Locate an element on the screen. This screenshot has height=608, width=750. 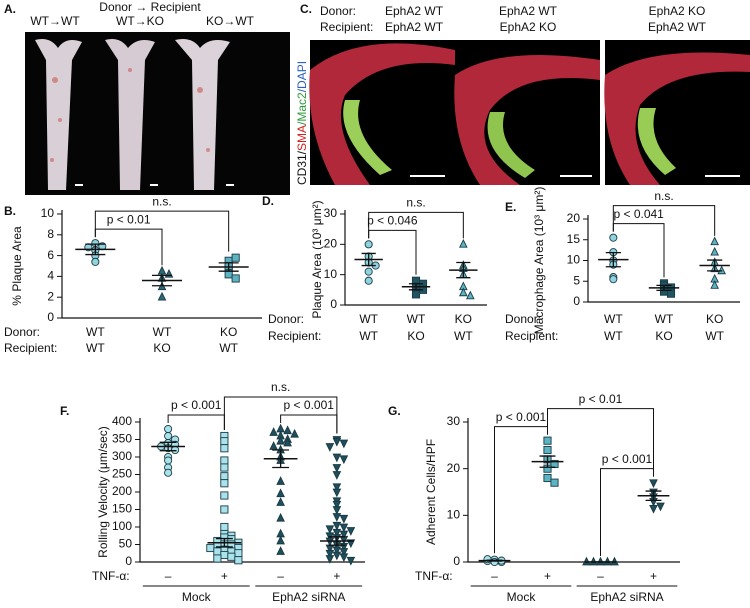
panel-label: G. is located at coordinates (394, 411).